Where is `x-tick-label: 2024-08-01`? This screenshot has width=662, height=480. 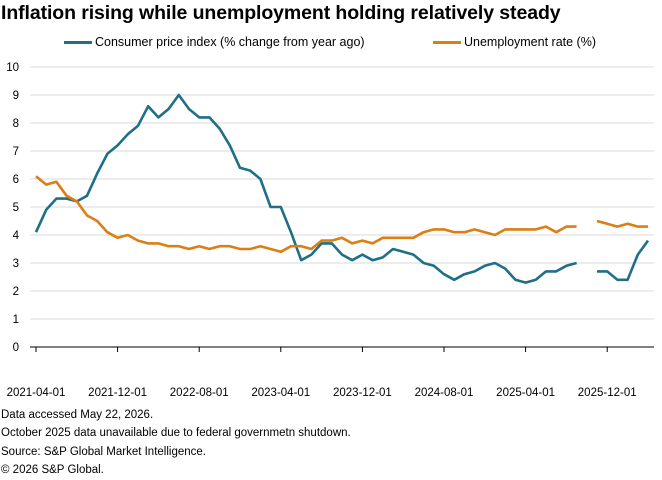 x-tick-label: 2024-08-01 is located at coordinates (444, 393).